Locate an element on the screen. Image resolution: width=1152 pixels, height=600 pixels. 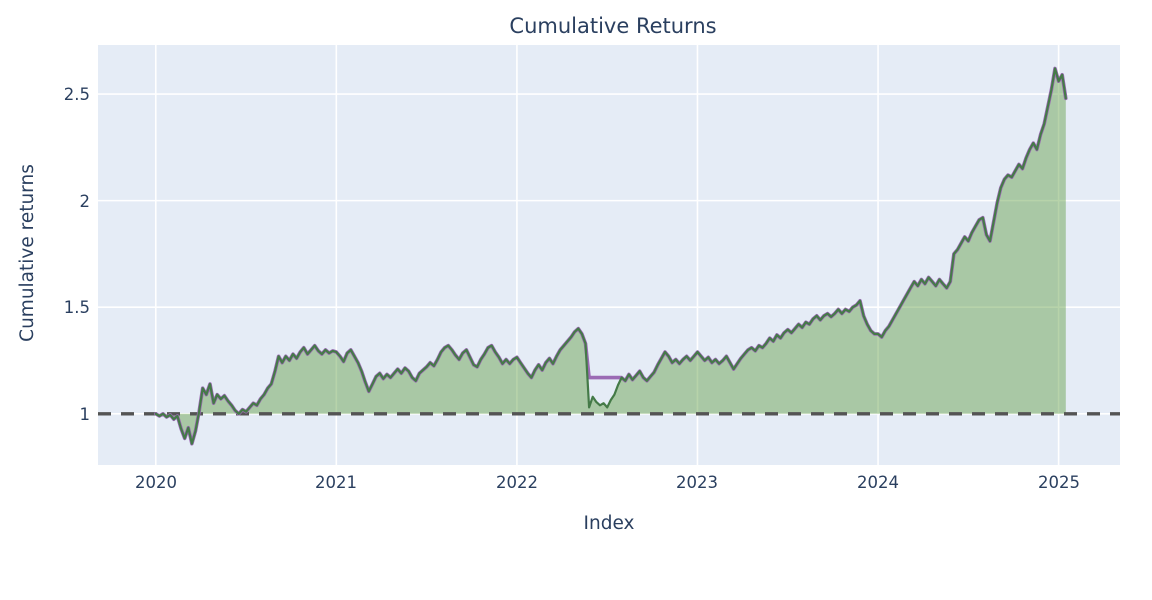
x-tick-label-2022: 2022 is located at coordinates (517, 482).